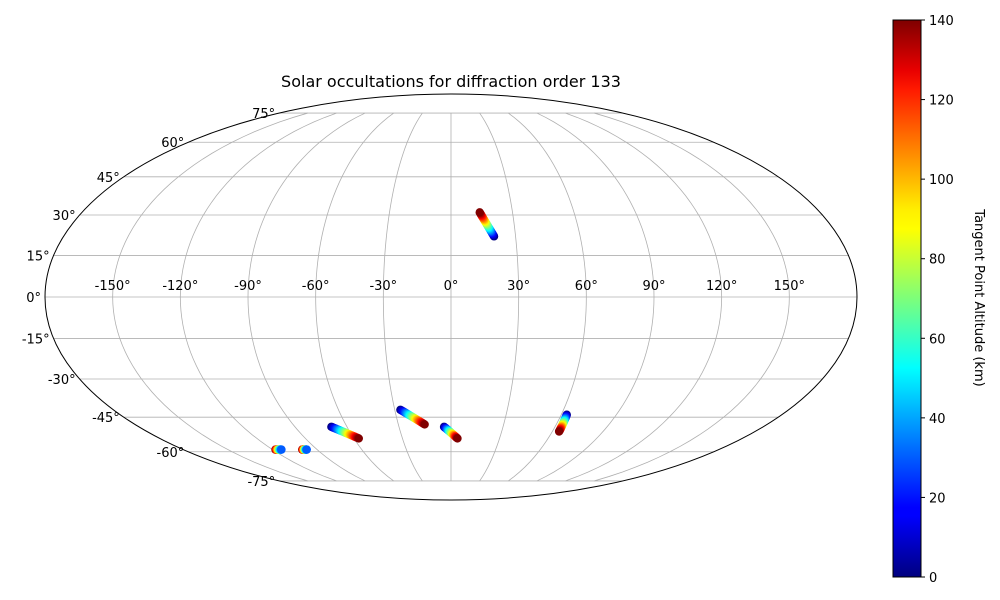 Image resolution: width=1000 pixels, height=600 pixels. Describe the element at coordinates (64, 216) in the screenshot. I see `latitude-tick-label: 30°` at that location.